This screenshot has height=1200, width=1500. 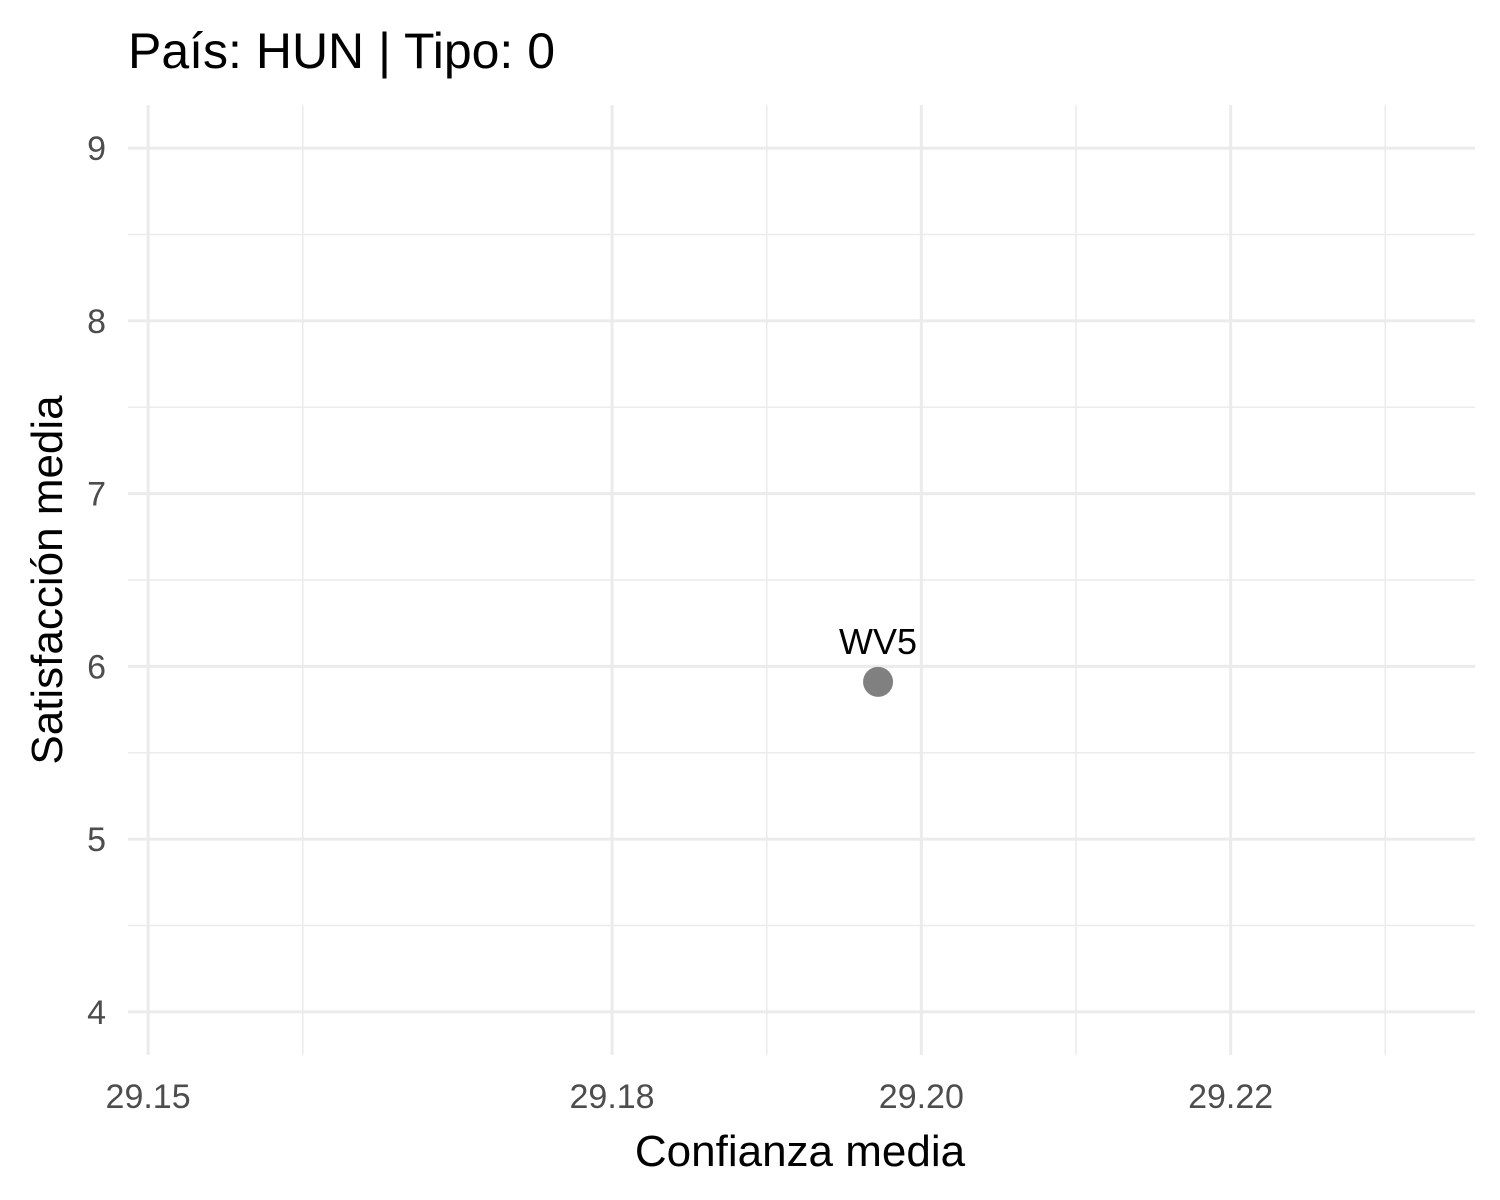 I want to click on data-point-label: WV5, so click(x=878, y=641).